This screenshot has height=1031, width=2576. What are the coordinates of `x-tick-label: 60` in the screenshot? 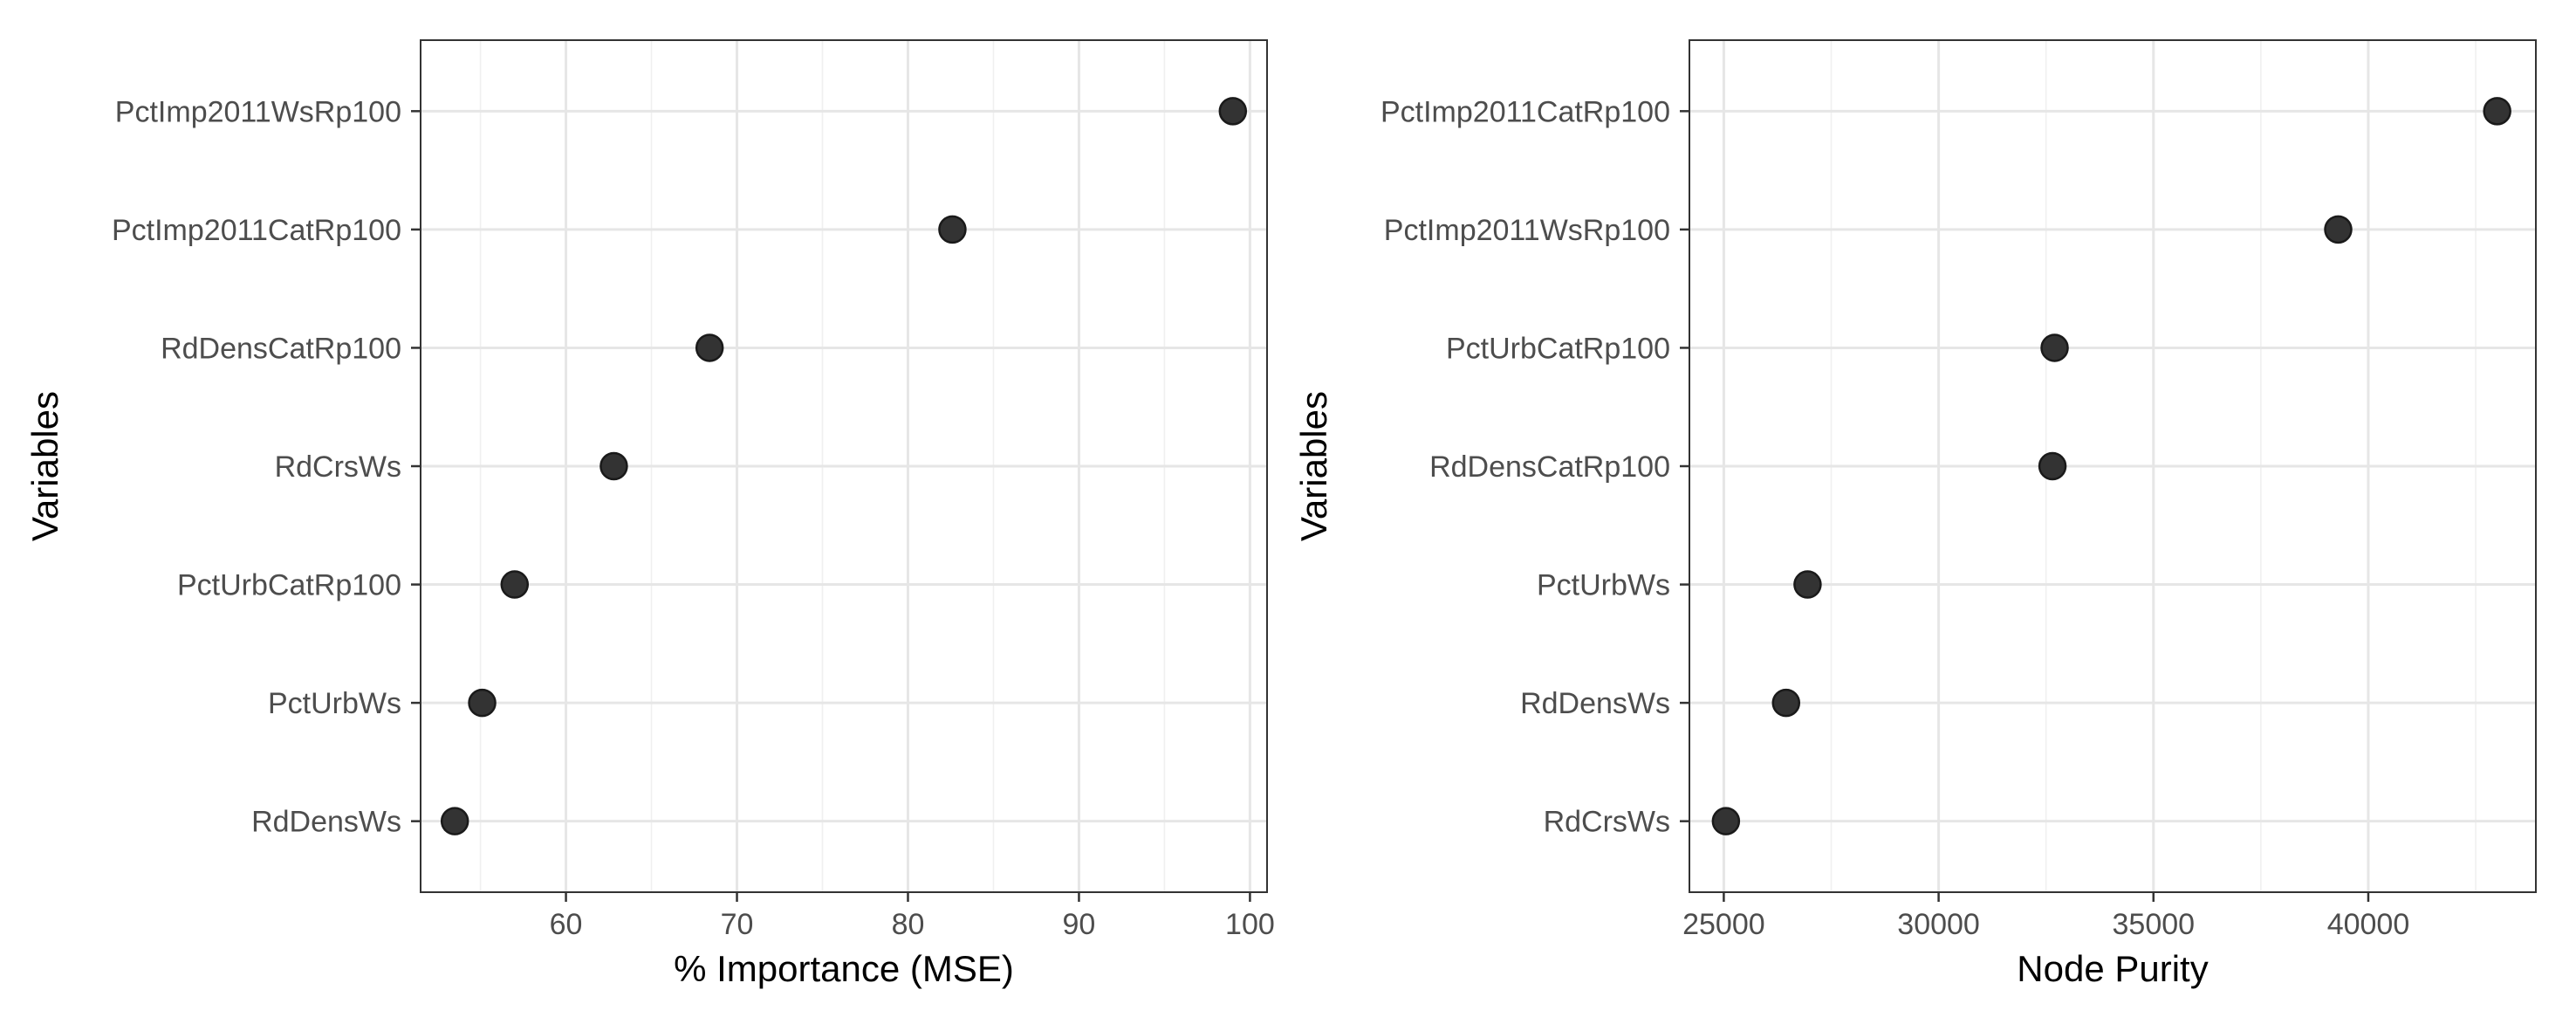 It's located at (566, 924).